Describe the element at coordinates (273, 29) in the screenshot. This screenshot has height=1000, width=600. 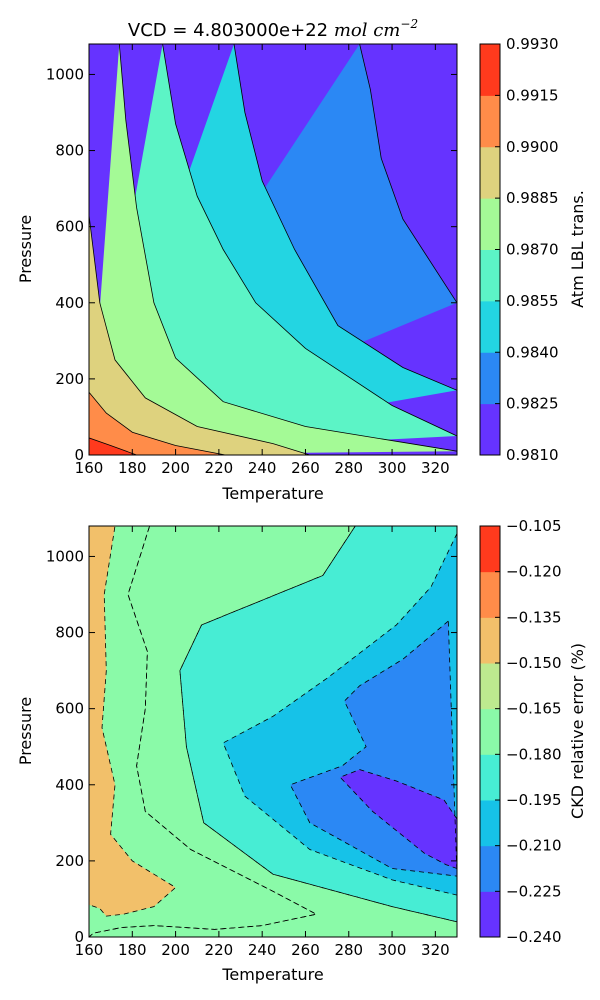
I see `top-chart-title: VCD = 4.803000e+22 mol cm−2` at that location.